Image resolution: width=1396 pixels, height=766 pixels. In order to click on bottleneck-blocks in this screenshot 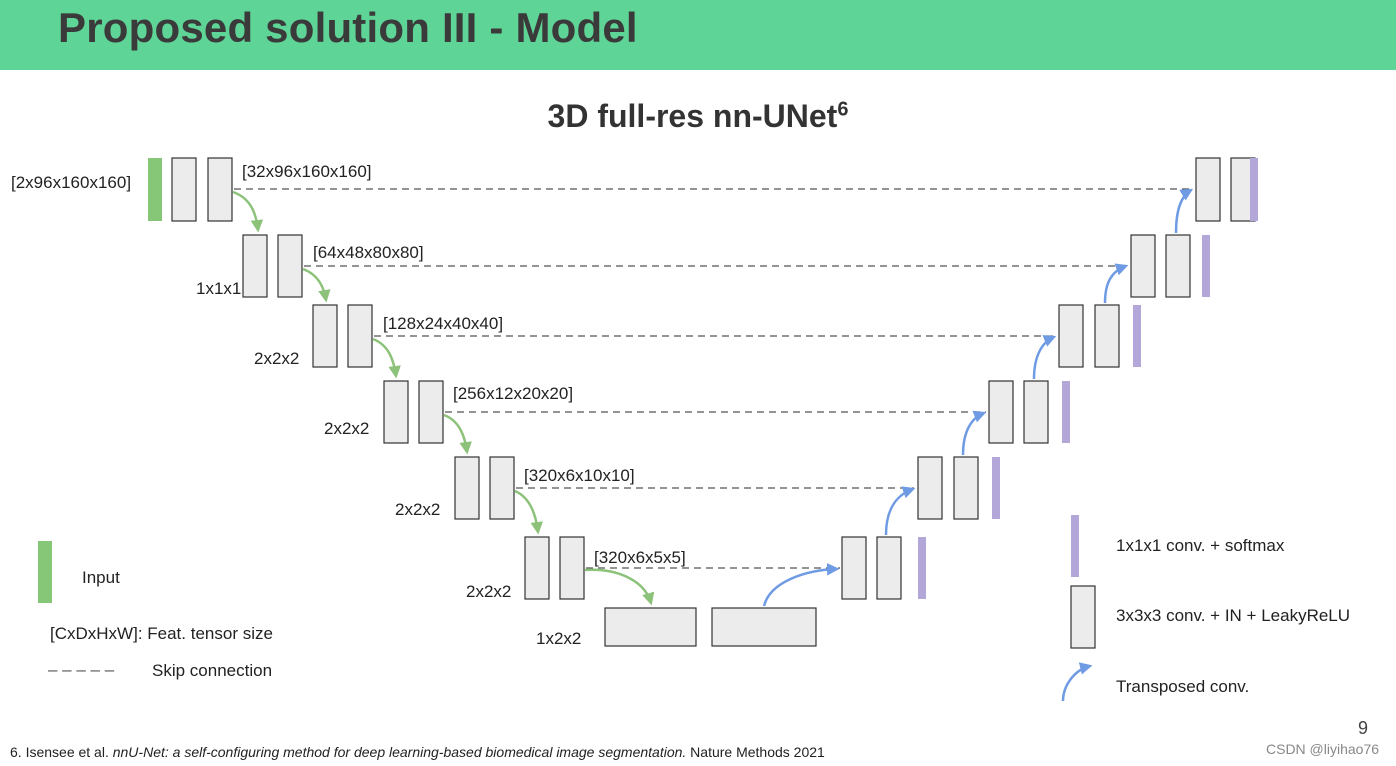, I will do `click(710, 627)`.